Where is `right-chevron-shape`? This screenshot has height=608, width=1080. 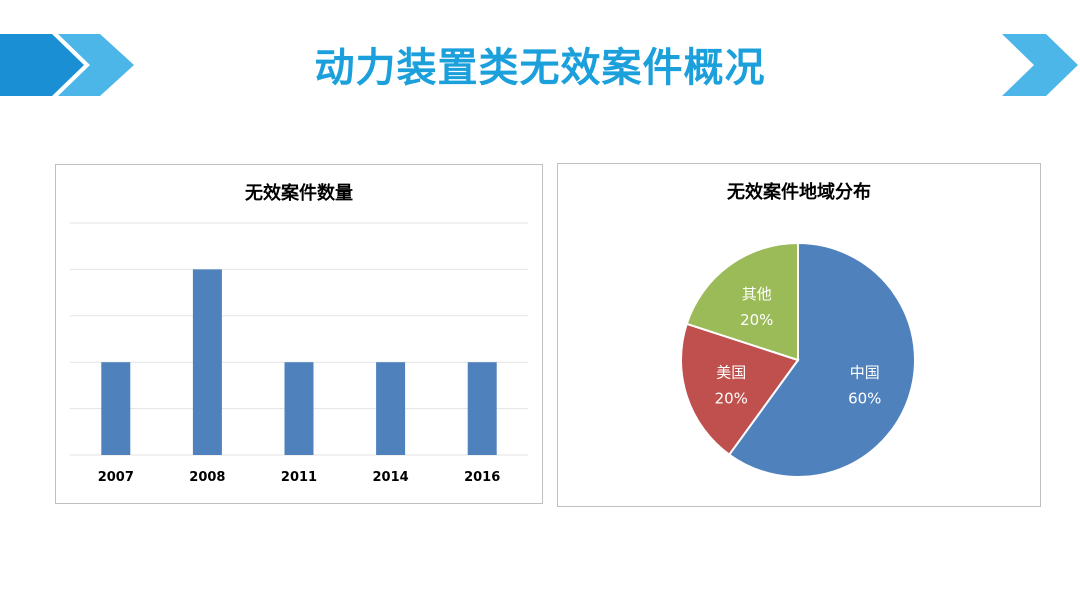
right-chevron-shape is located at coordinates (1040, 65).